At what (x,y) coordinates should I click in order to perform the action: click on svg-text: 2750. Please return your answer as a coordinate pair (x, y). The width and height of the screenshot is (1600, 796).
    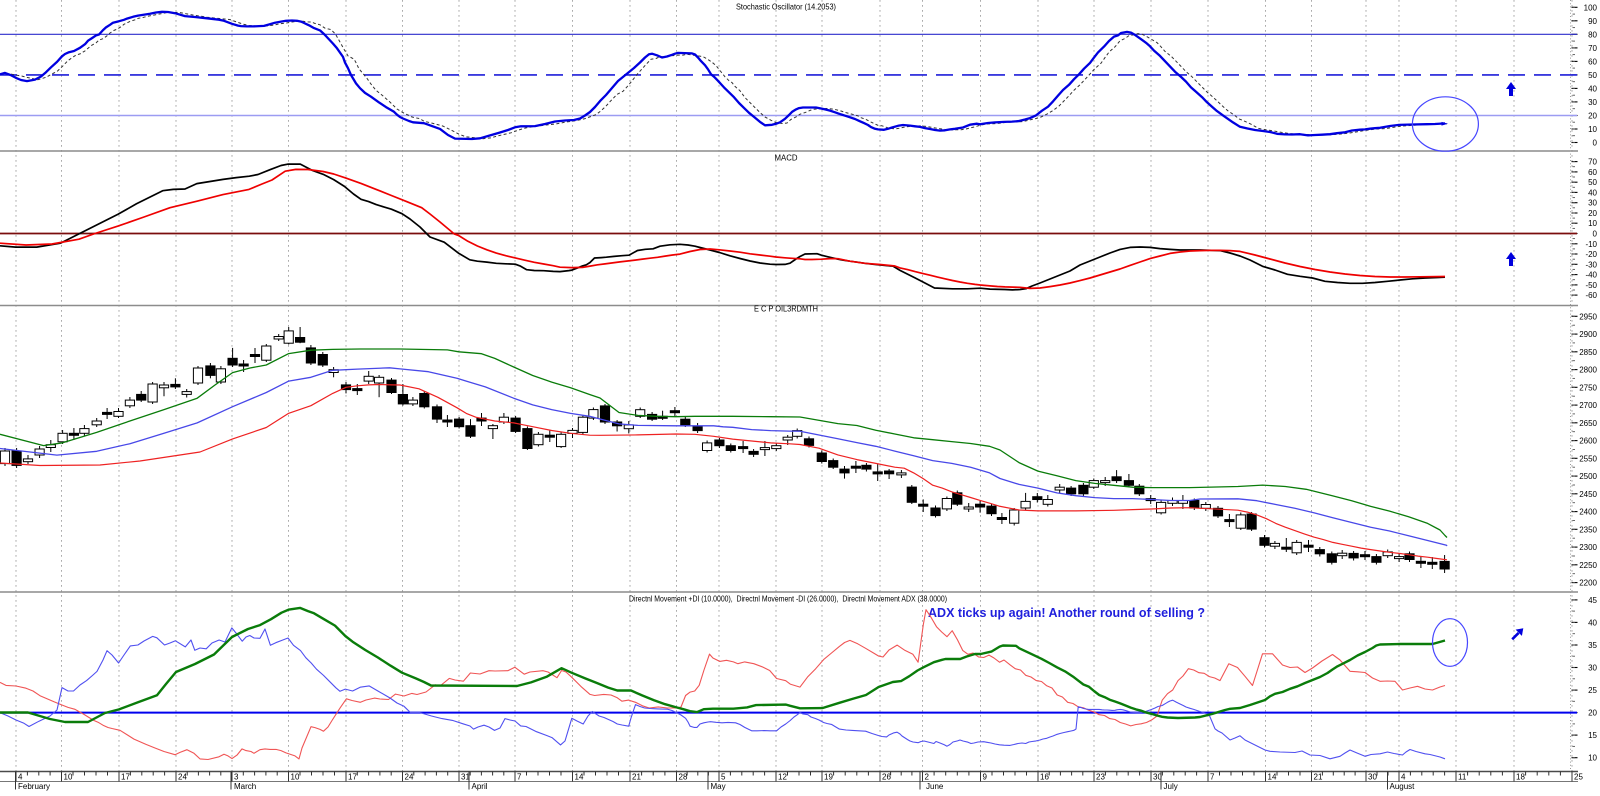
    Looking at the image, I should click on (1588, 387).